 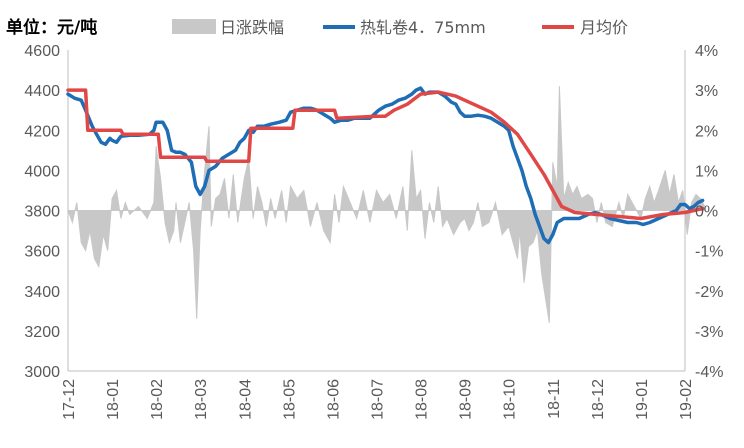 I want to click on x-tick-label: 19-02, so click(x=686, y=399).